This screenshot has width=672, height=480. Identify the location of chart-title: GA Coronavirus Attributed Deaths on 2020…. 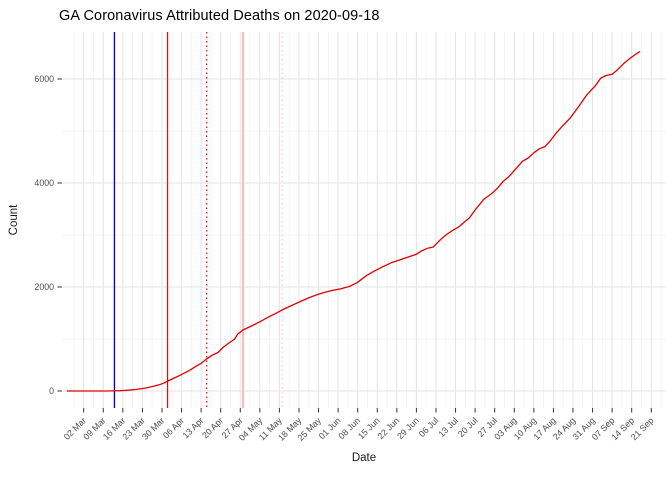
(219, 16).